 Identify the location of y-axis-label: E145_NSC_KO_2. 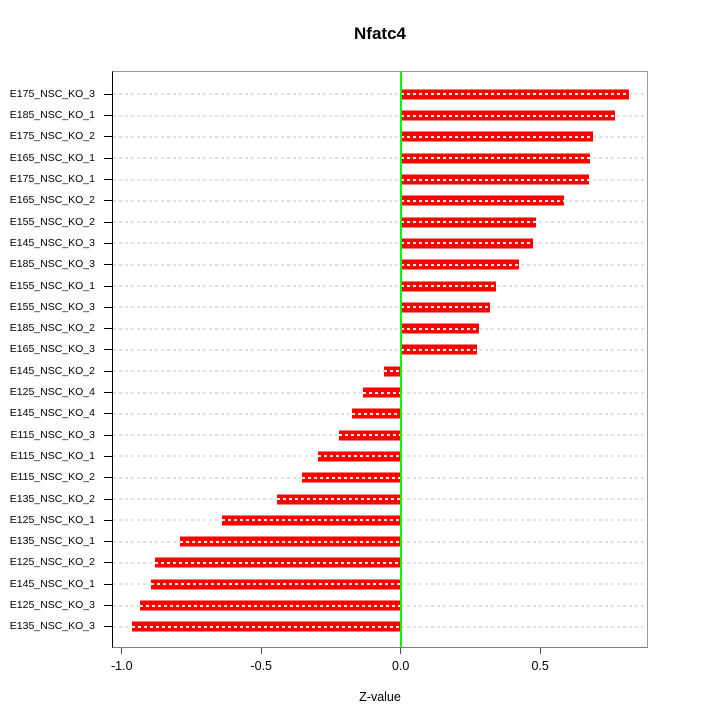
(52, 370).